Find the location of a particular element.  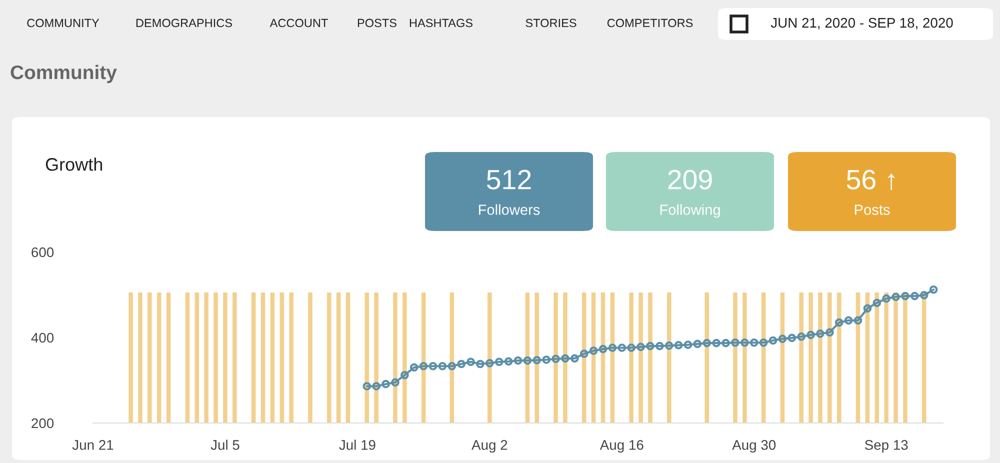

text: Followers is located at coordinates (509, 209).